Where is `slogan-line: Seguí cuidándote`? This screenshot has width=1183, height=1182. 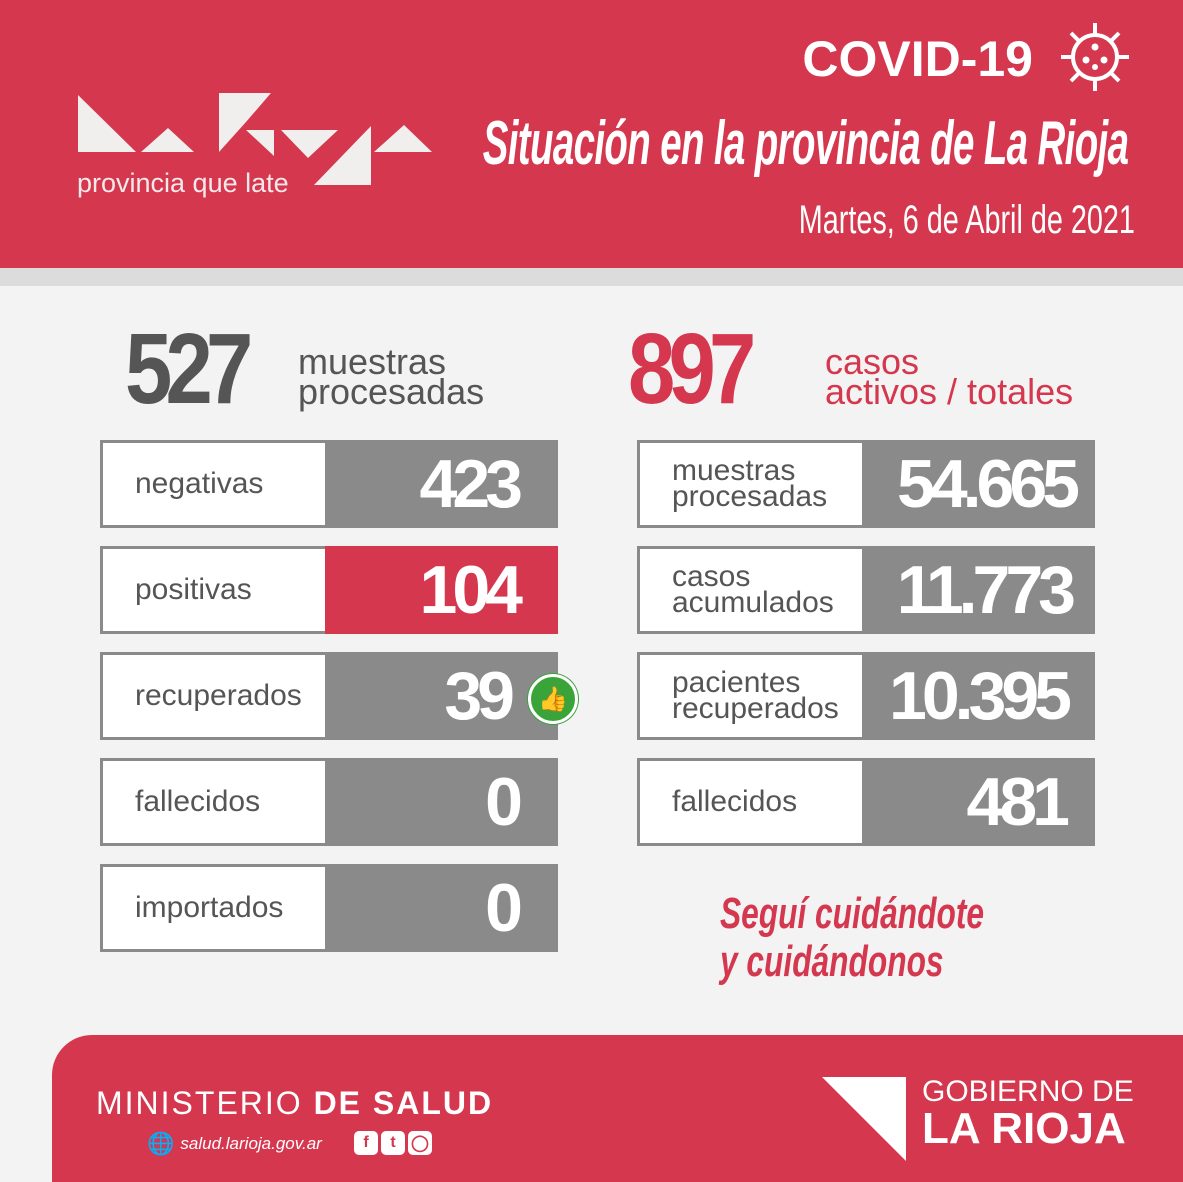 slogan-line: Seguí cuidándote is located at coordinates (852, 913).